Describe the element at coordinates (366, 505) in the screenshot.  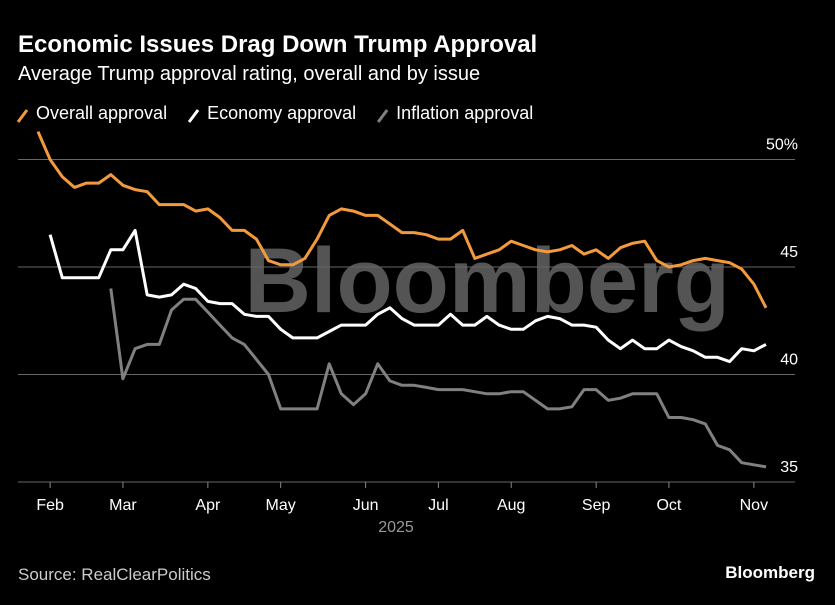
I see `x-tick-label: Jun` at that location.